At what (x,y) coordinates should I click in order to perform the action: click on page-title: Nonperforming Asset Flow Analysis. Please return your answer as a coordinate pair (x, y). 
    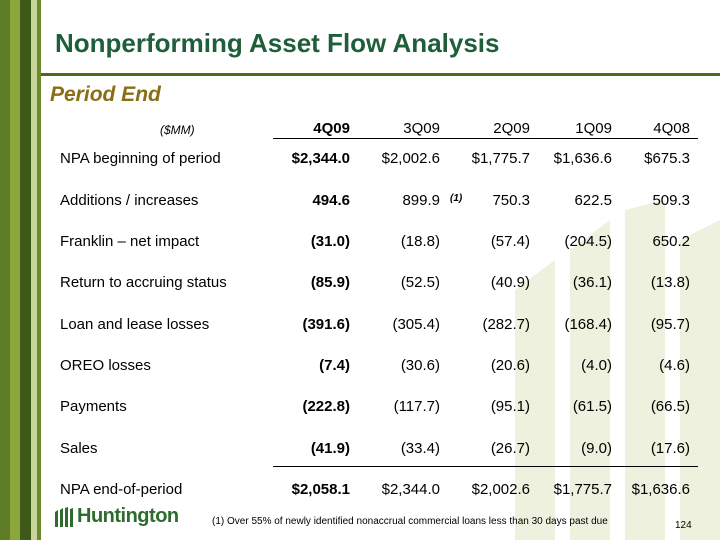
    Looking at the image, I should click on (277, 43).